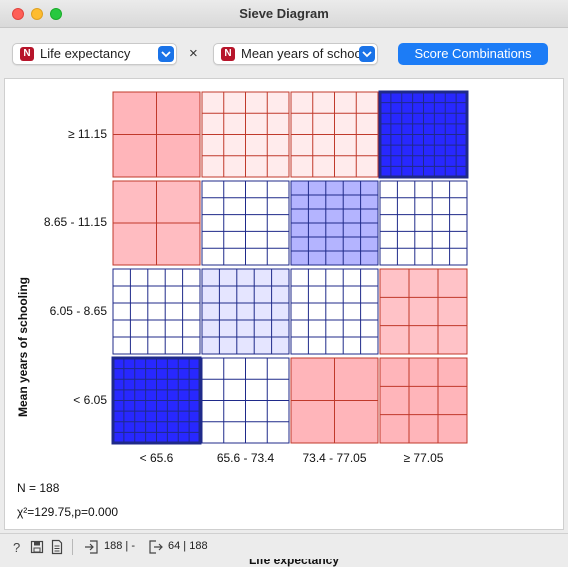 The height and width of the screenshot is (567, 568). I want to click on status-divider, so click(72, 547).